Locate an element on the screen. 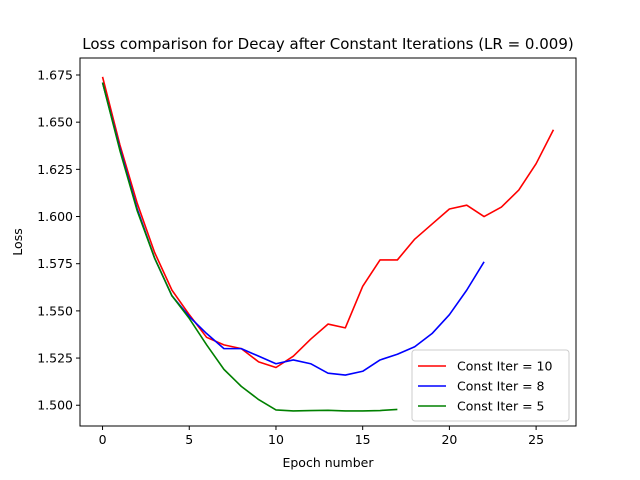 This screenshot has width=640, height=480. y-tick-label: 1.525 is located at coordinates (55, 358).